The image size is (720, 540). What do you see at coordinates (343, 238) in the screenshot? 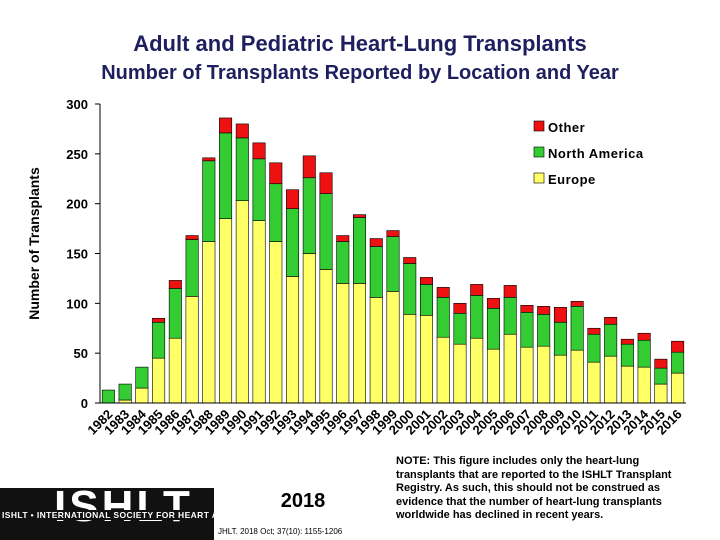
I see `bar-other-1996` at bounding box center [343, 238].